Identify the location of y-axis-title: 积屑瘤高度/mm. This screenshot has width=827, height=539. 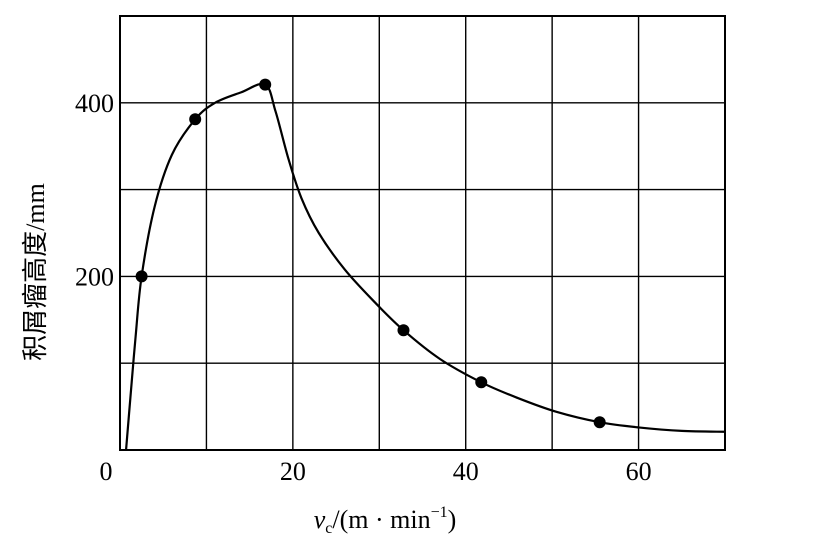
(35, 272).